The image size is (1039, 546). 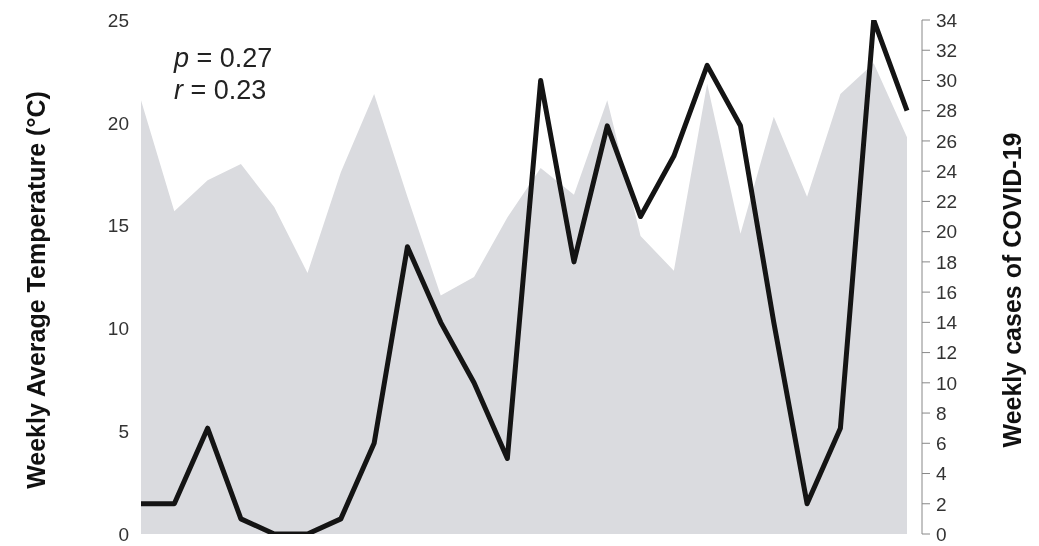 What do you see at coordinates (123, 534) in the screenshot?
I see `y-tick-label: 0` at bounding box center [123, 534].